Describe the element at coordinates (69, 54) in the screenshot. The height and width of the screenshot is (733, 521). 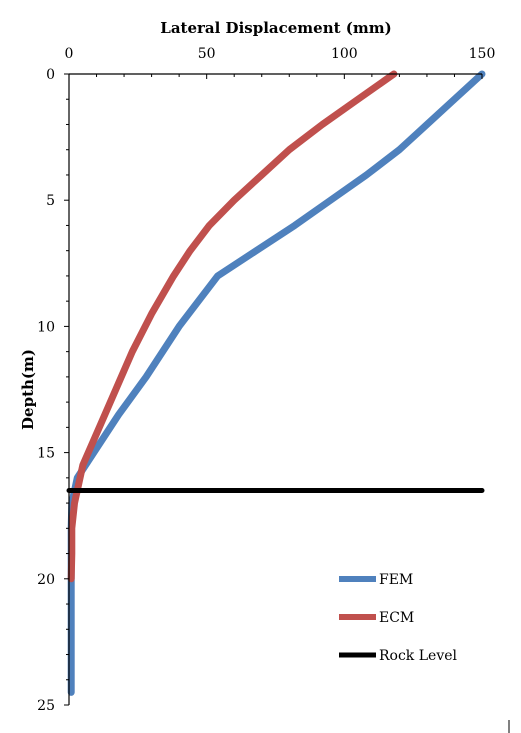
I see `x-tick-label: 0` at that location.